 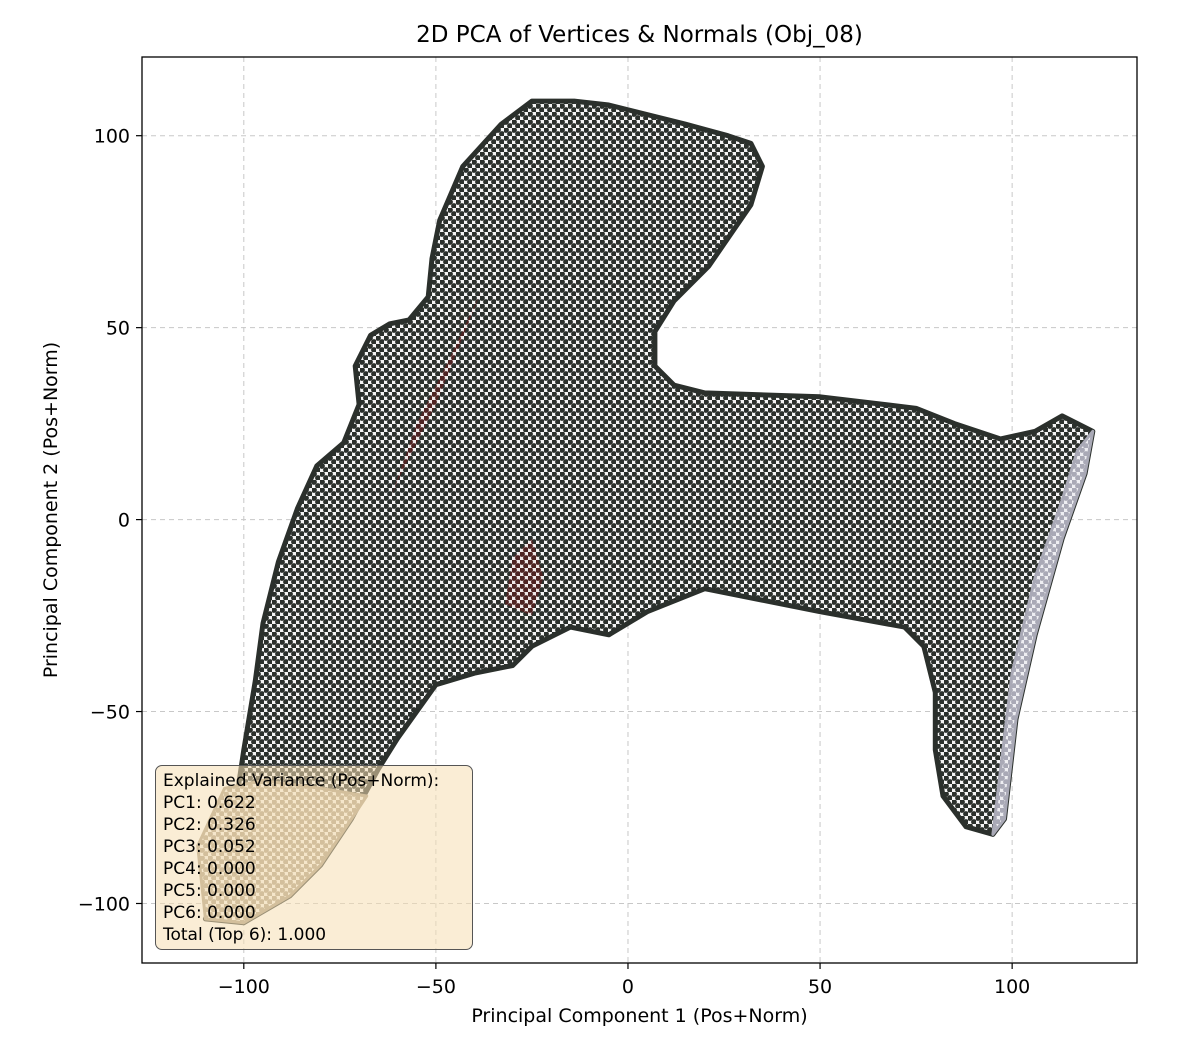 I want to click on variance-line-pc1: PC1: 0.622, so click(x=209, y=803).